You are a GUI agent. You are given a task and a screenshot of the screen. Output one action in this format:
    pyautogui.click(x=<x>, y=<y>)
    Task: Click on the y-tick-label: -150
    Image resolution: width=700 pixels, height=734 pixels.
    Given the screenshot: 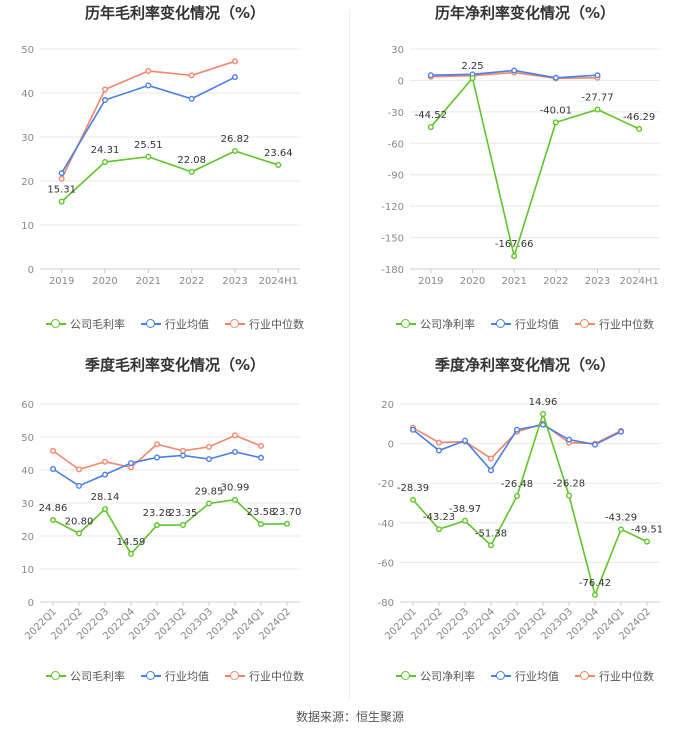 What is the action you would take?
    pyautogui.click(x=392, y=239)
    